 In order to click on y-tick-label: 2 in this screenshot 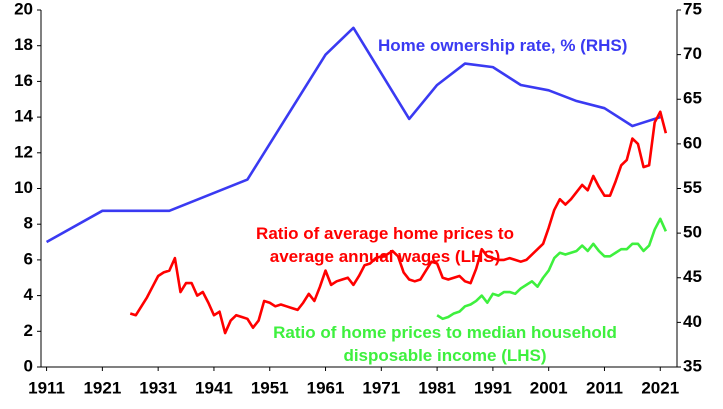, I will do `click(28, 330)`.